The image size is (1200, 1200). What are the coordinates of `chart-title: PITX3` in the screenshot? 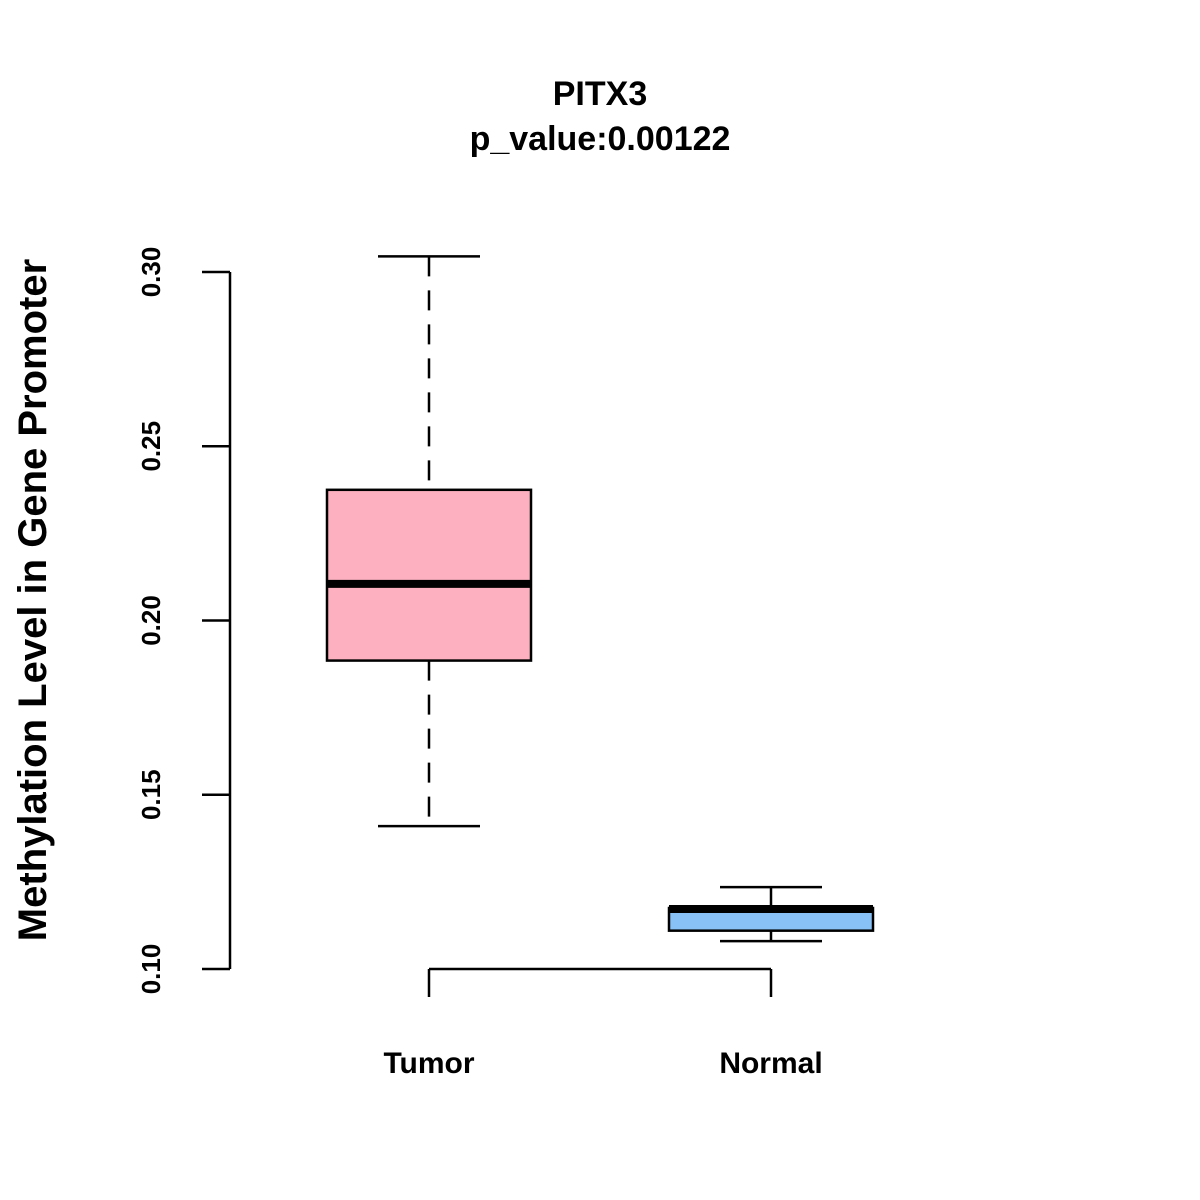 It's located at (600, 94).